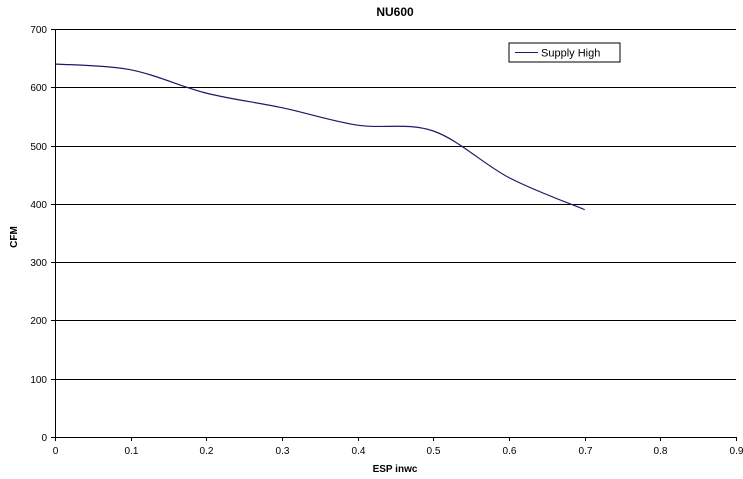  What do you see at coordinates (661, 451) in the screenshot?
I see `x-tick-label: 0.8` at bounding box center [661, 451].